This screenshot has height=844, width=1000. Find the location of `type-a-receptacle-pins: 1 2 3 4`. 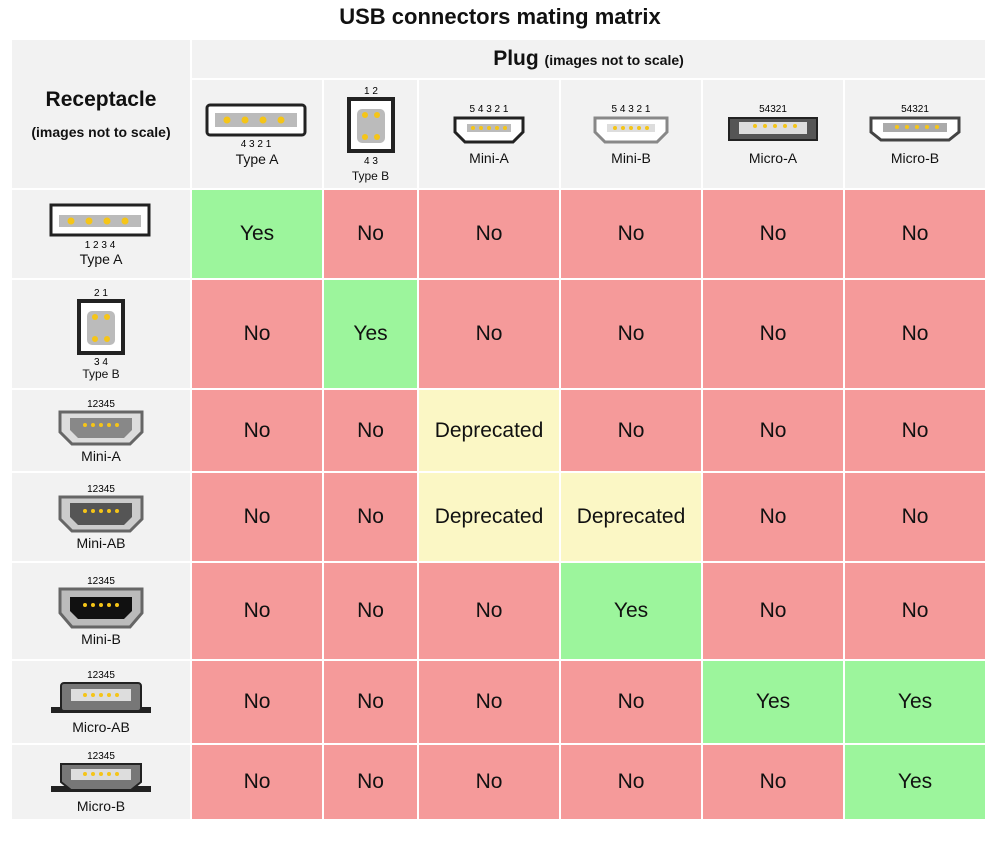

type-a-receptacle-pins: 1 2 3 4 is located at coordinates (100, 245).